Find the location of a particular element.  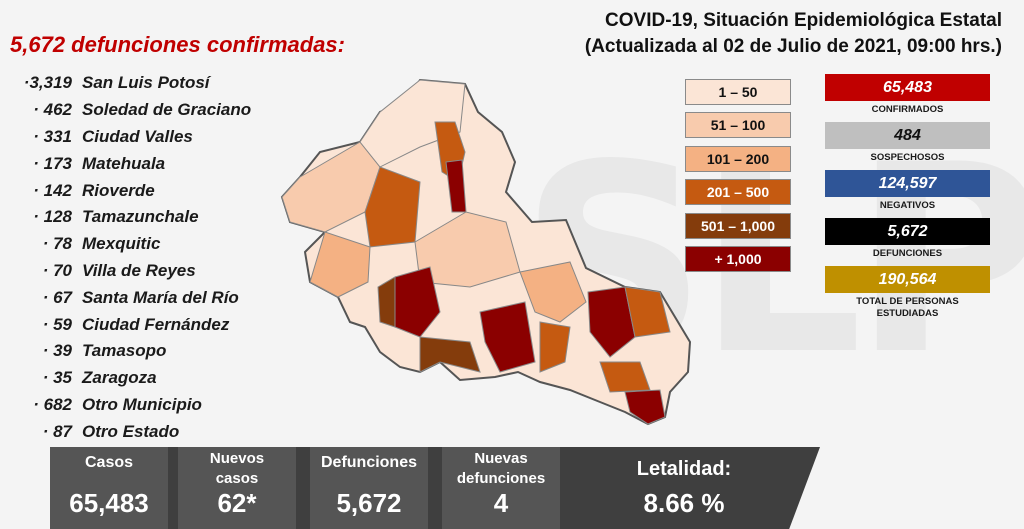

stat-label: DEFUNCIONES is located at coordinates (907, 253).